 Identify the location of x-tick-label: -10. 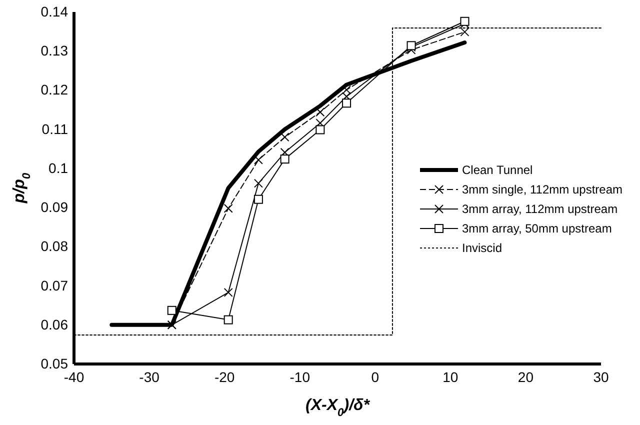
(300, 376).